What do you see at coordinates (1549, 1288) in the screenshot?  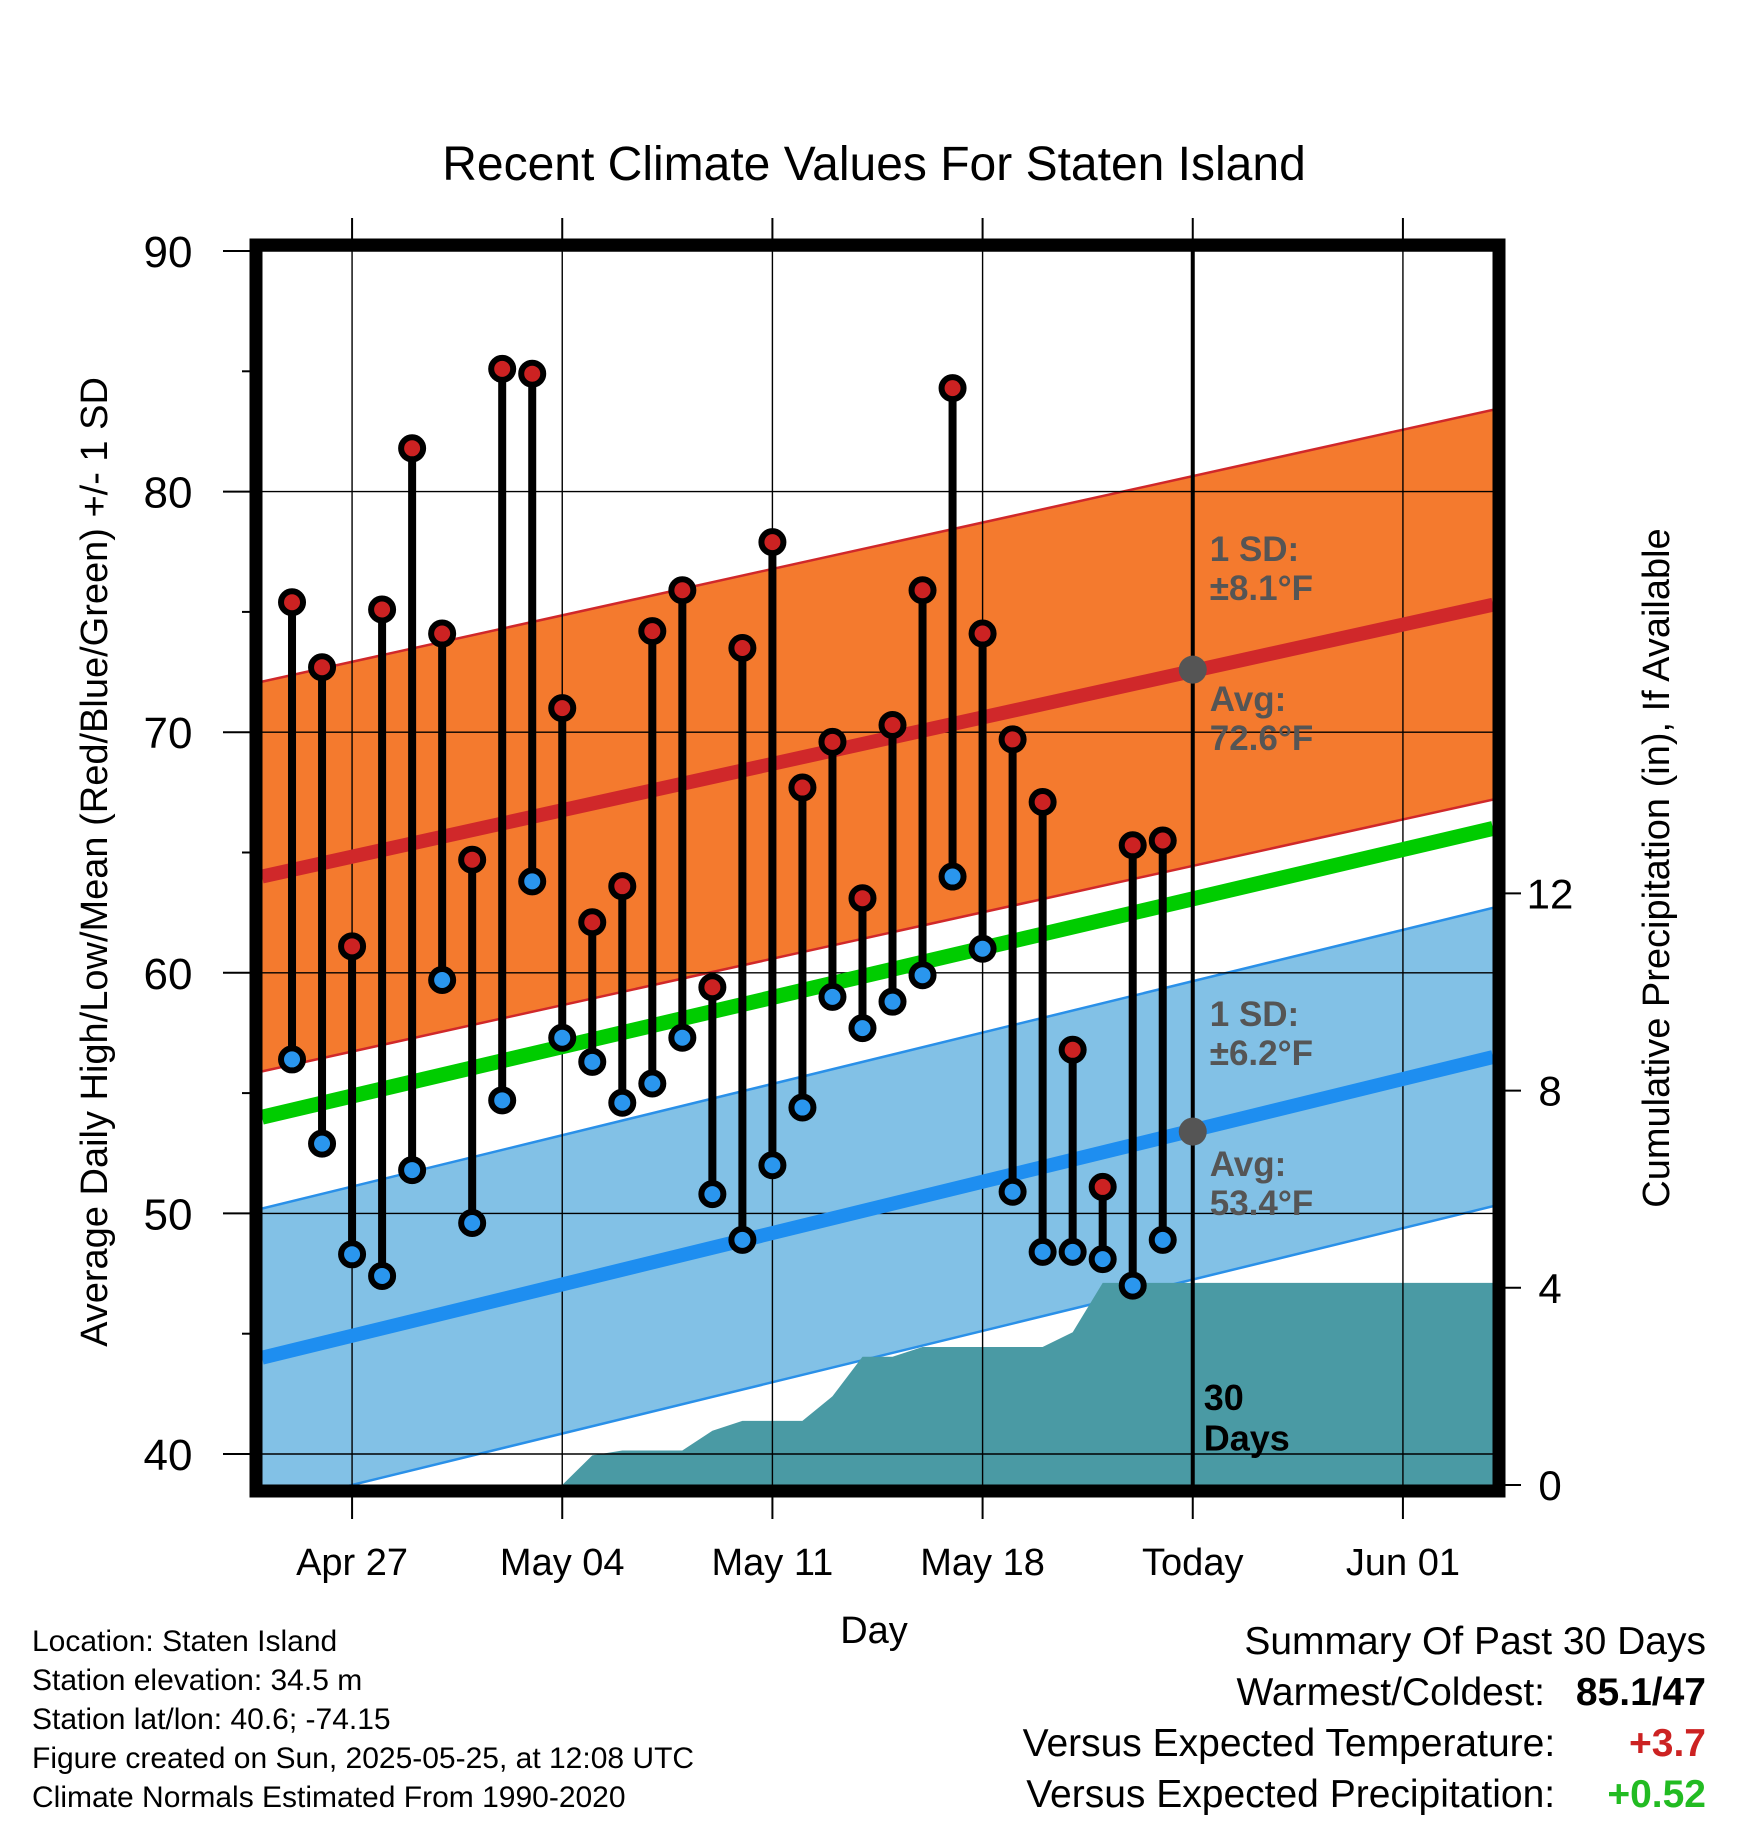 I see `y2-tick-label: 4` at bounding box center [1549, 1288].